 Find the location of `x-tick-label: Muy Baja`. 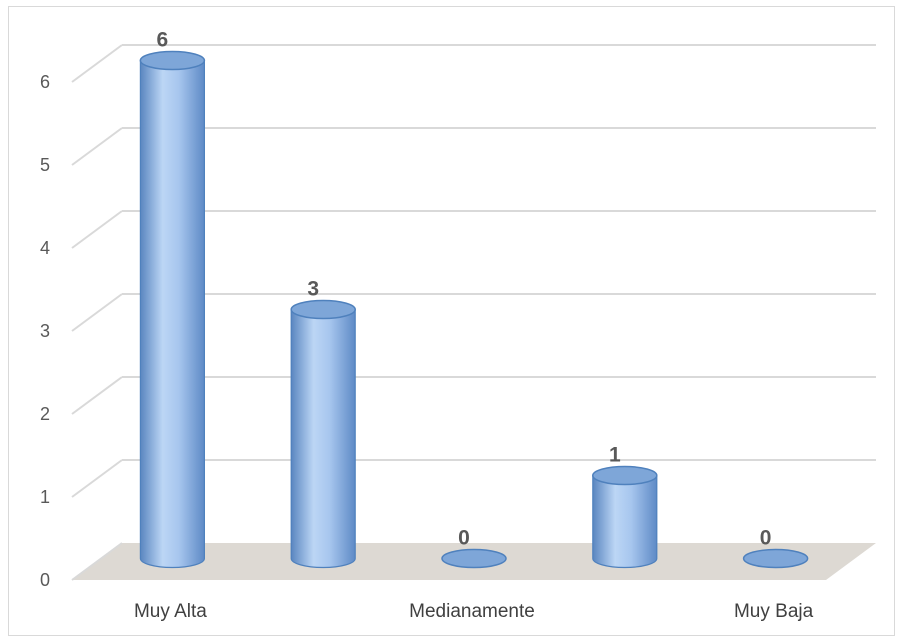

x-tick-label: Muy Baja is located at coordinates (774, 611).